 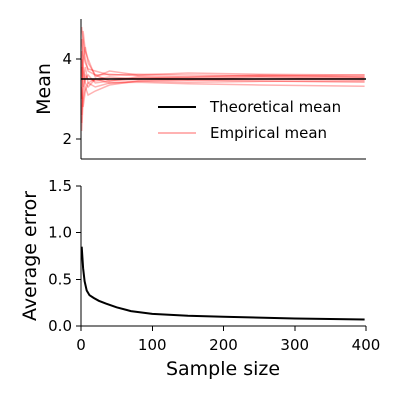 What do you see at coordinates (294, 345) in the screenshot?
I see `bottom-x-tick-label: 300` at bounding box center [294, 345].